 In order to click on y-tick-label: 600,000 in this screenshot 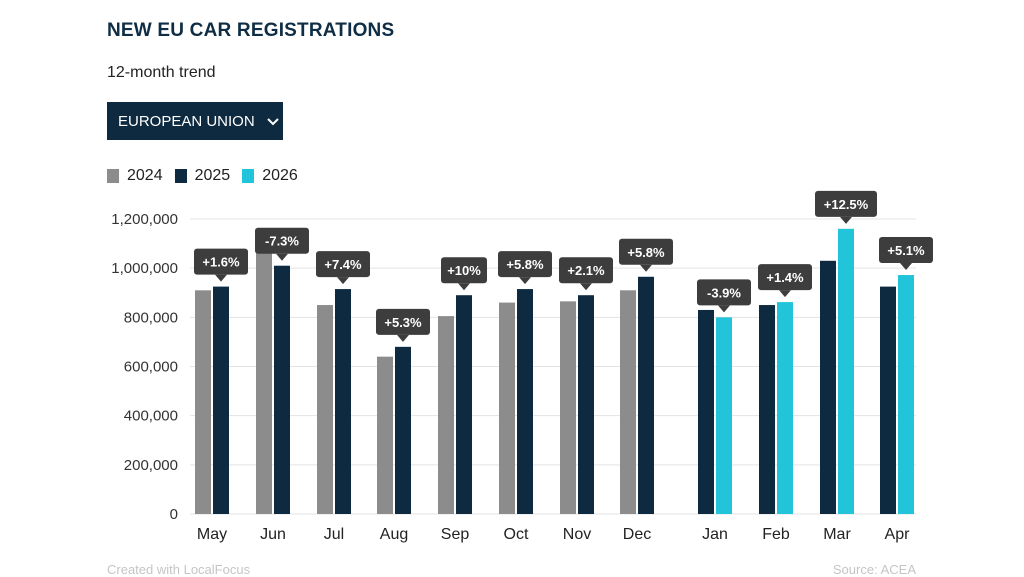, I will do `click(151, 367)`.